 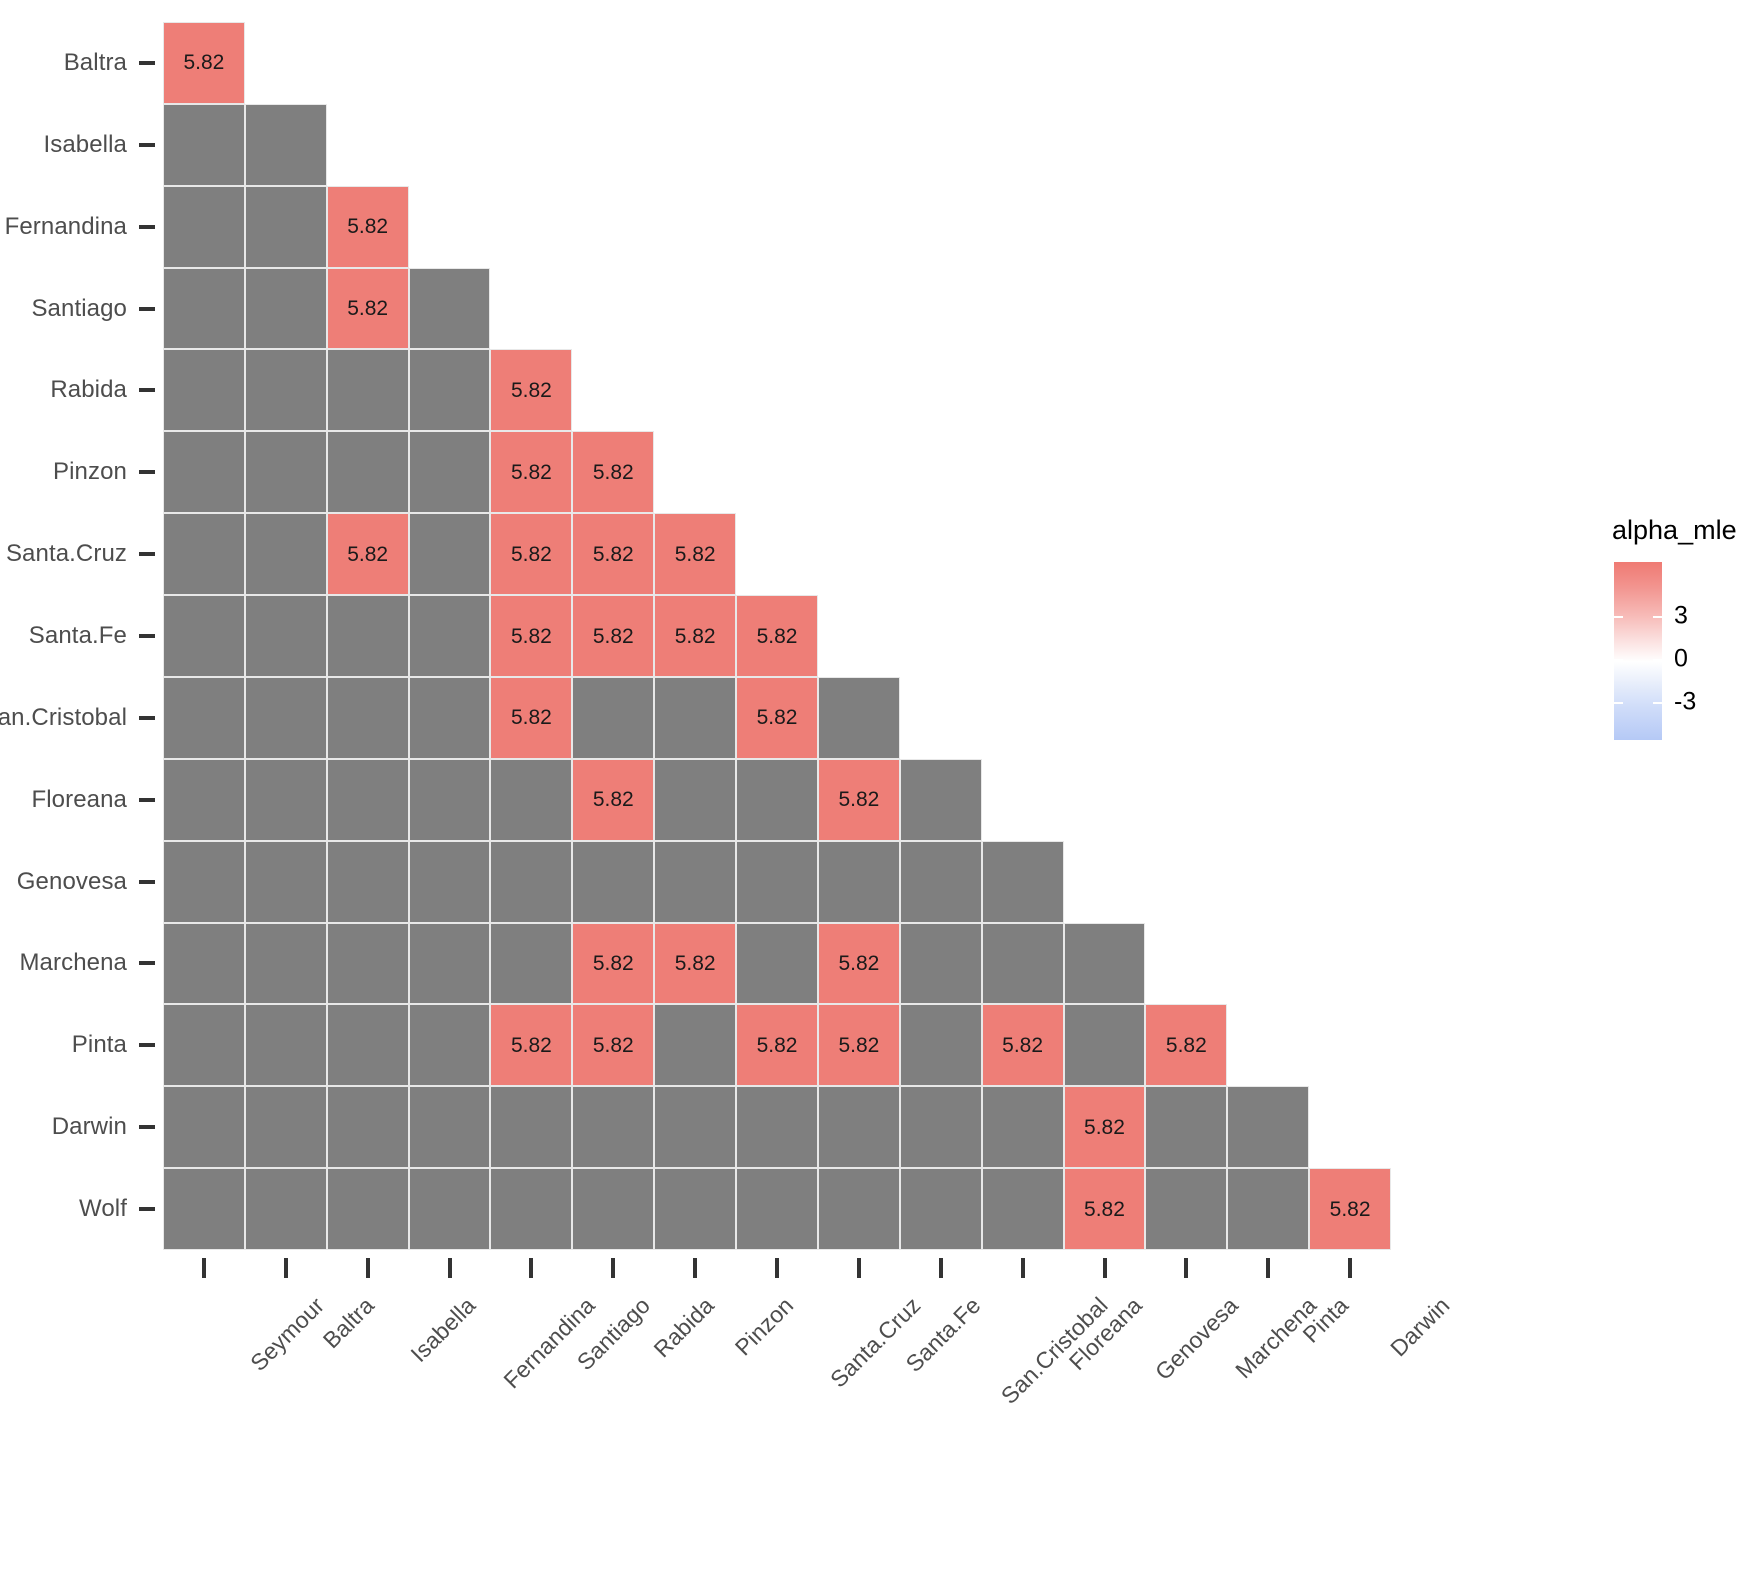 I want to click on legend-tick-label: 0, so click(x=1681, y=658).